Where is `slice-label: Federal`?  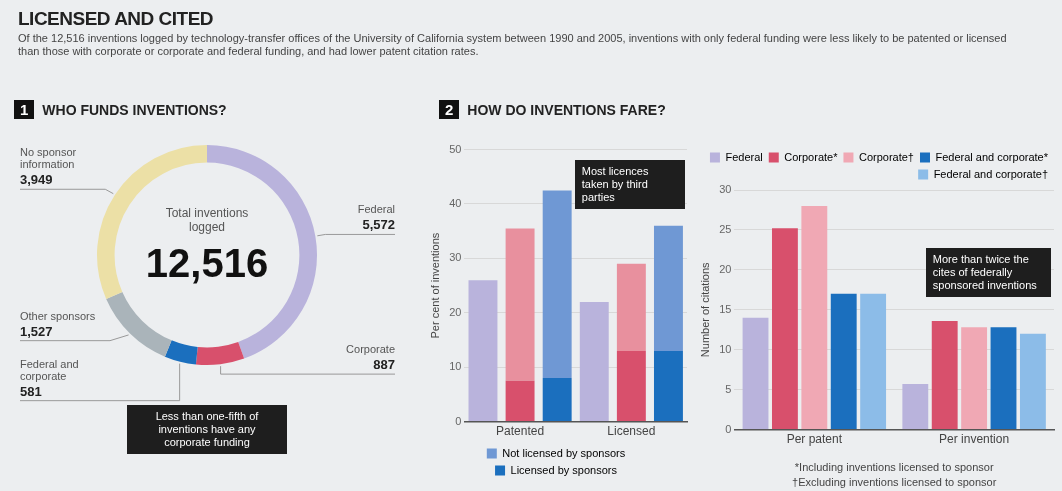
slice-label: Federal is located at coordinates (376, 209).